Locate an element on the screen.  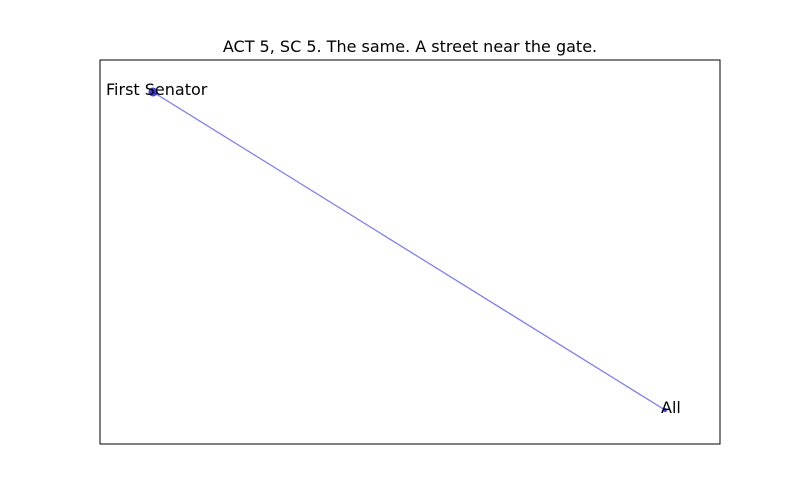
node-first-senator is located at coordinates (153, 92).